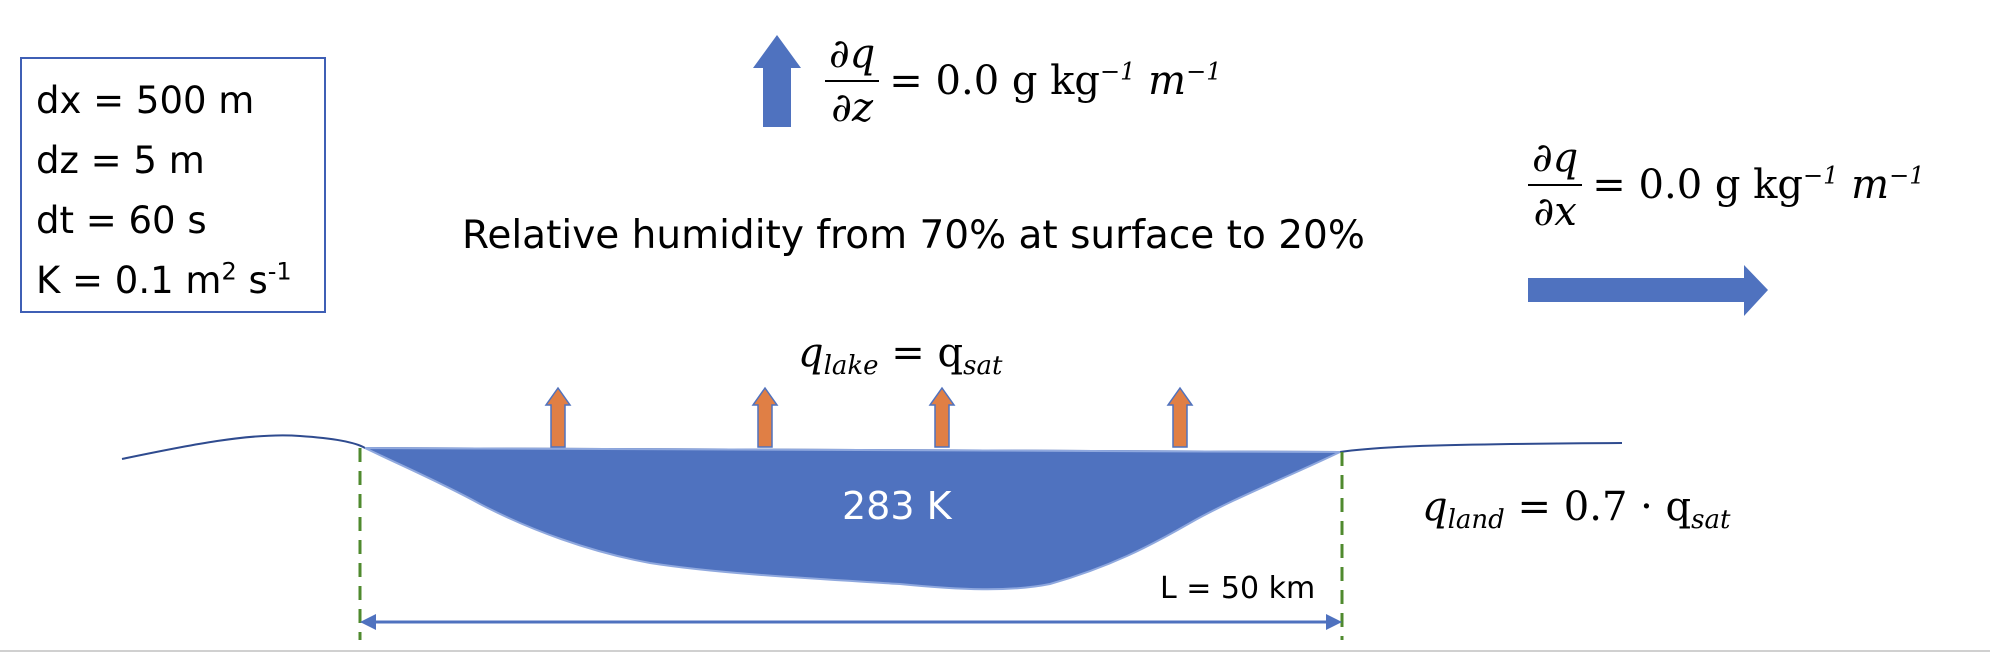 The width and height of the screenshot is (1990, 652). What do you see at coordinates (1476, 520) in the screenshot?
I see `land-subscript: land` at bounding box center [1476, 520].